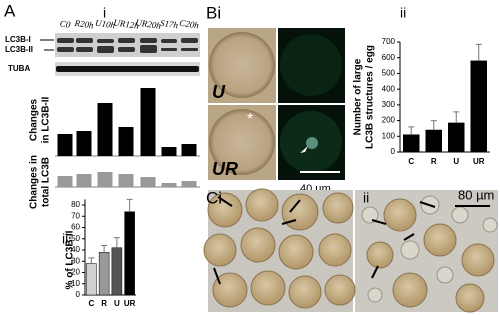  I want to click on x-tick-label: R20h, so click(84, 24).